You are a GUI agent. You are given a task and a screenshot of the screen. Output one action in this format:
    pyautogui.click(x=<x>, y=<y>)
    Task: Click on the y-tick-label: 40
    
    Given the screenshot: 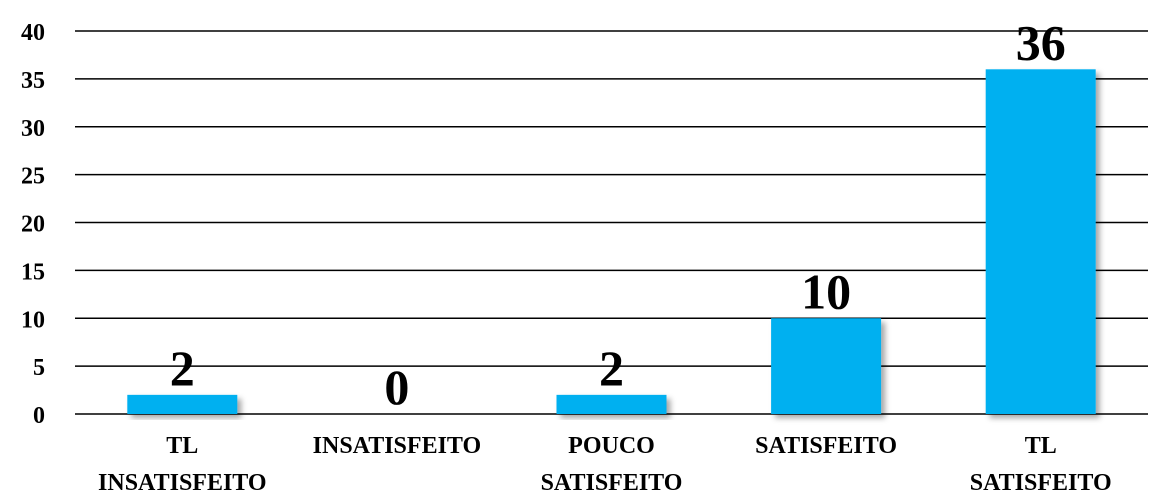 What is the action you would take?
    pyautogui.click(x=33, y=33)
    